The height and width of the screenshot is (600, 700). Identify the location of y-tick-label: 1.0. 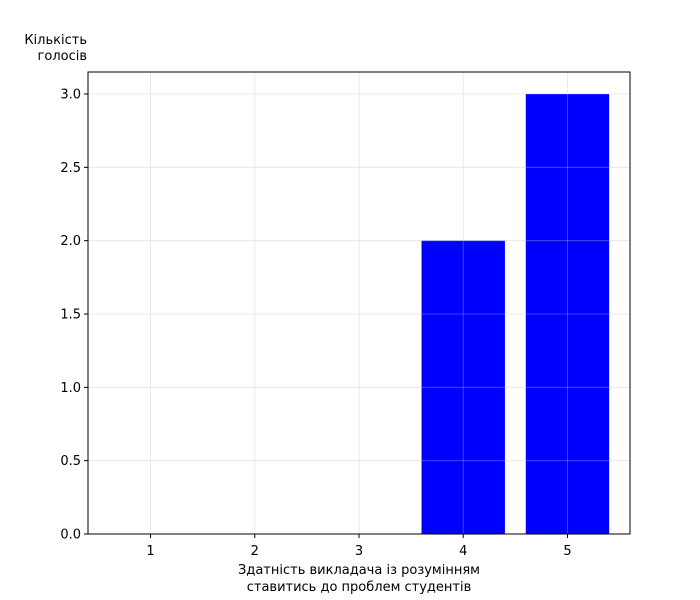
(70, 388).